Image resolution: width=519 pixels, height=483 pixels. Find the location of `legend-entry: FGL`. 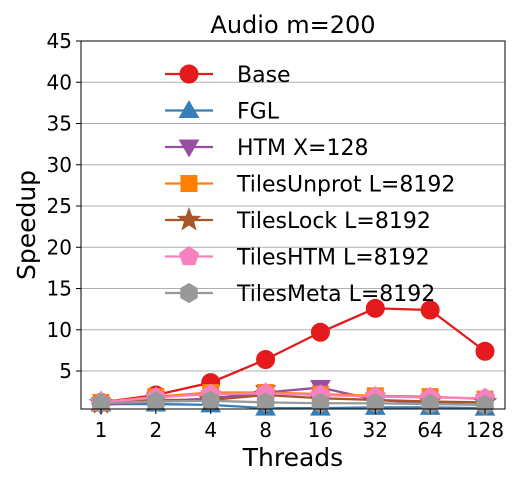

legend-entry: FGL is located at coordinates (222, 112).